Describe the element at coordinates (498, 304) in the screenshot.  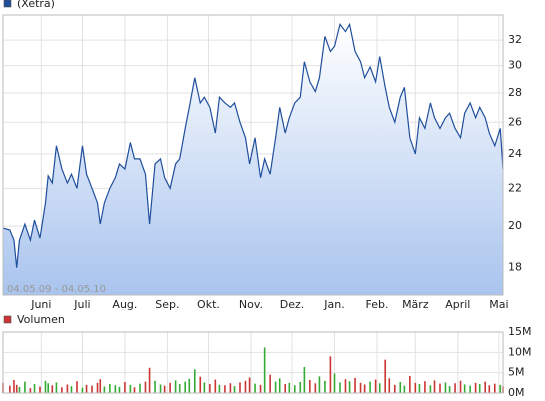
I see `x-tick-label: Mai` at that location.